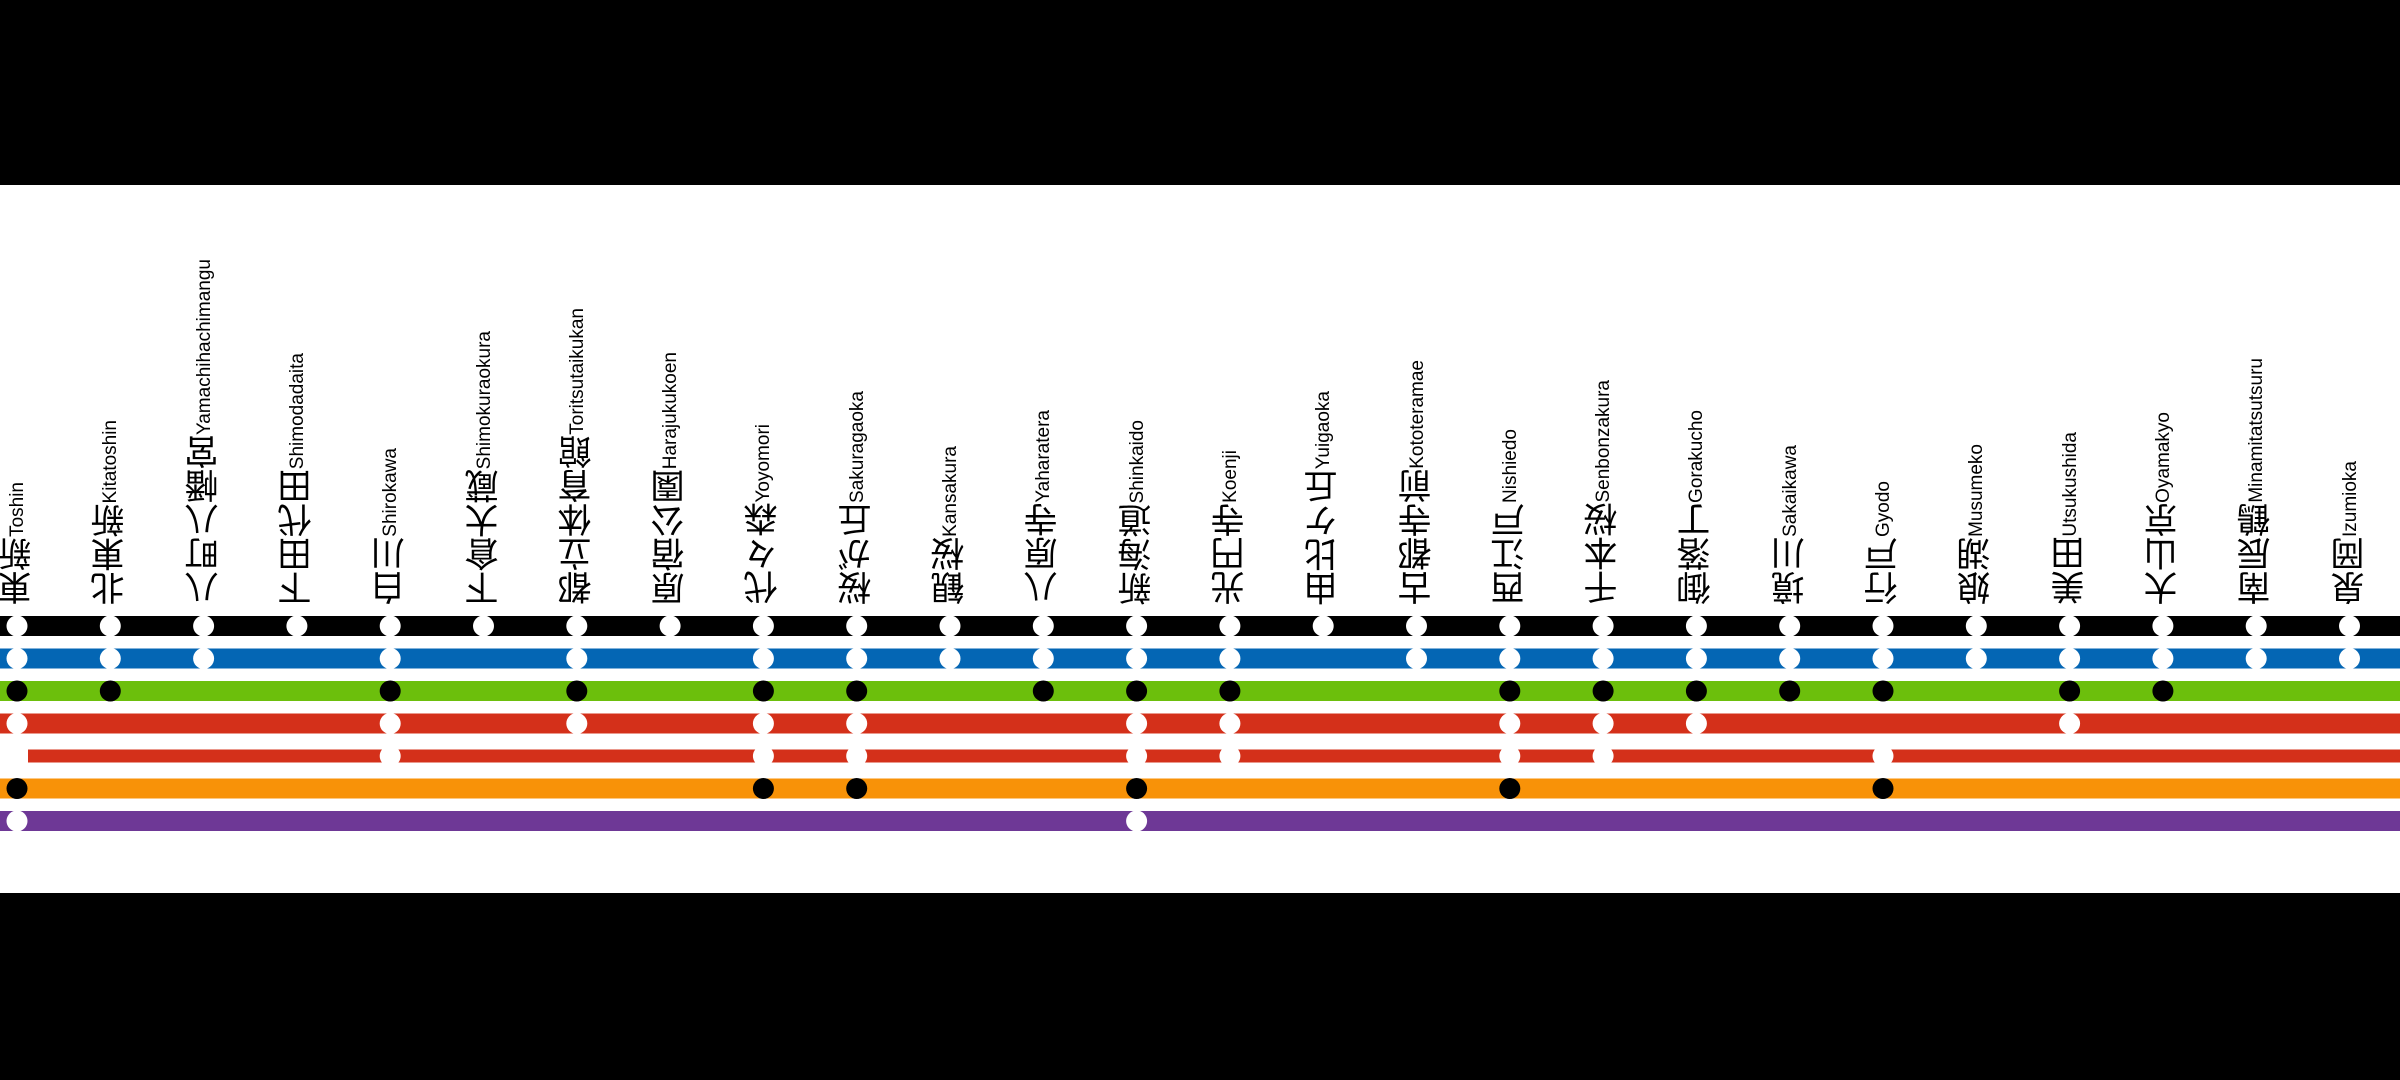 The image size is (2400, 1080). Describe the element at coordinates (1231, 527) in the screenshot. I see `station-label: 光円寺Koenji` at that location.